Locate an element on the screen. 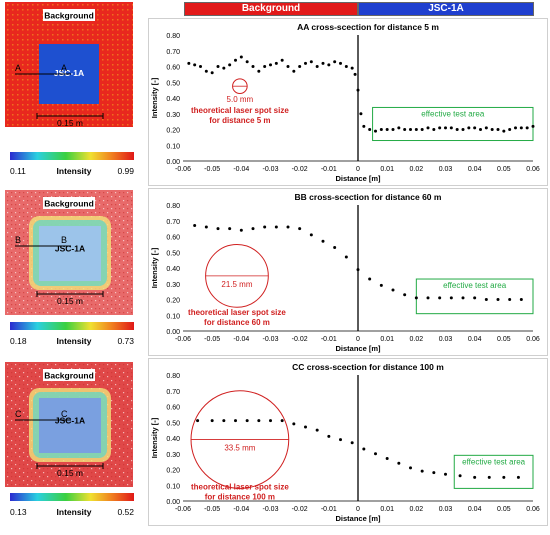  background-region-tag: Background is located at coordinates (271, 9).